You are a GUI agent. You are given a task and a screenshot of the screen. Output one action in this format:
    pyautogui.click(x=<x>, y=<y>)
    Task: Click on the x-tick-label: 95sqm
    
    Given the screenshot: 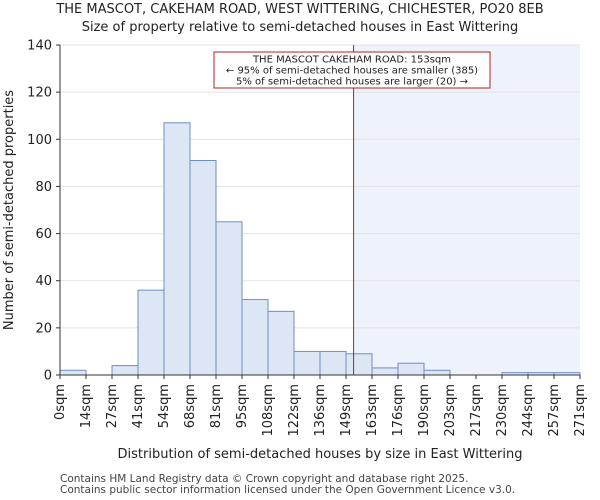 What is the action you would take?
    pyautogui.click(x=242, y=406)
    